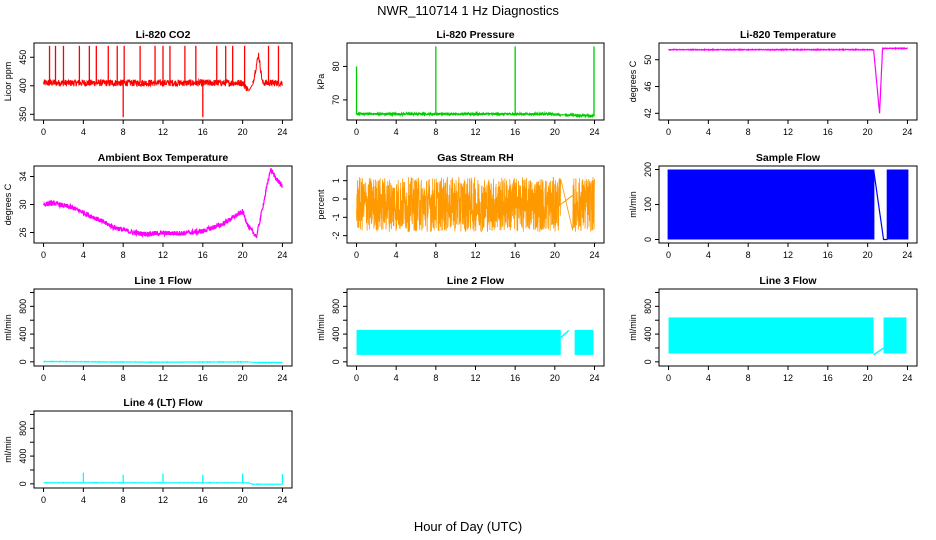 The height and width of the screenshot is (540, 936). Describe the element at coordinates (83, 255) in the screenshot. I see `box_temp-xtick-label: 4` at that location.